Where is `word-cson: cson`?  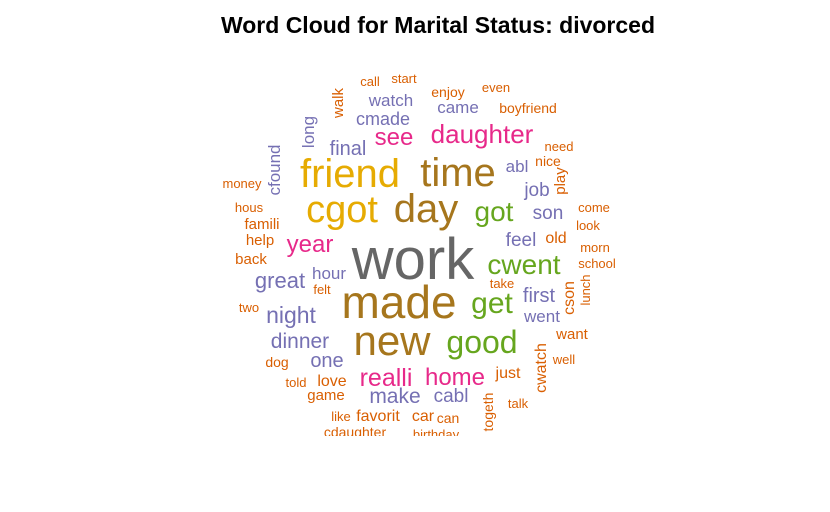 word-cson: cson is located at coordinates (569, 298).